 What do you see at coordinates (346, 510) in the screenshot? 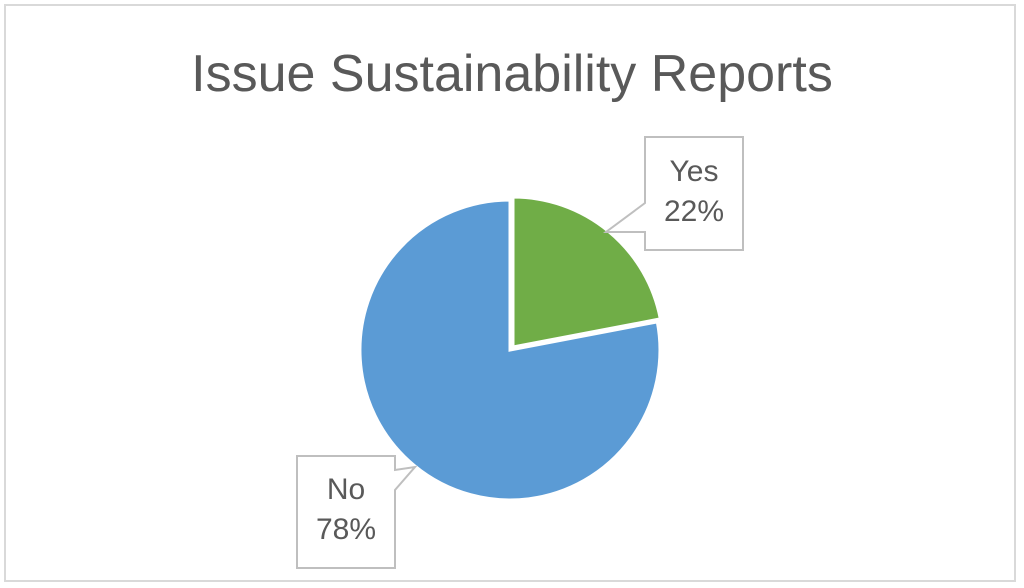
I see `no-data-label: No 78%` at bounding box center [346, 510].